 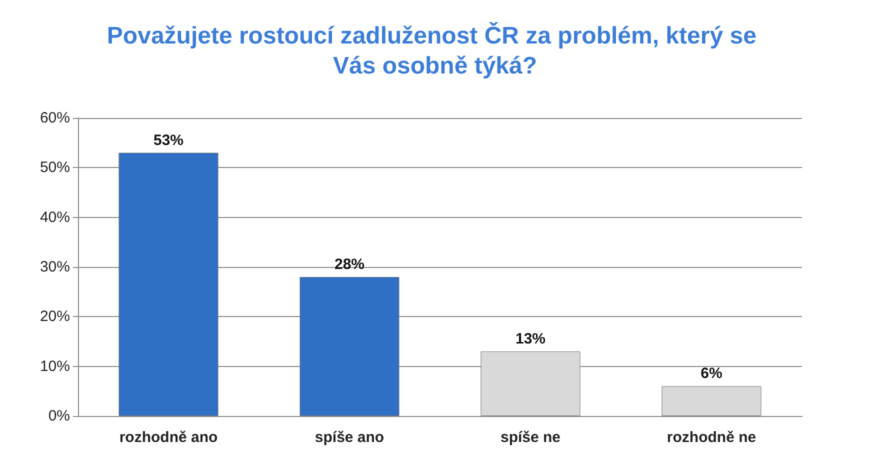 I want to click on x-tick-label: spíše ano, so click(x=349, y=437).